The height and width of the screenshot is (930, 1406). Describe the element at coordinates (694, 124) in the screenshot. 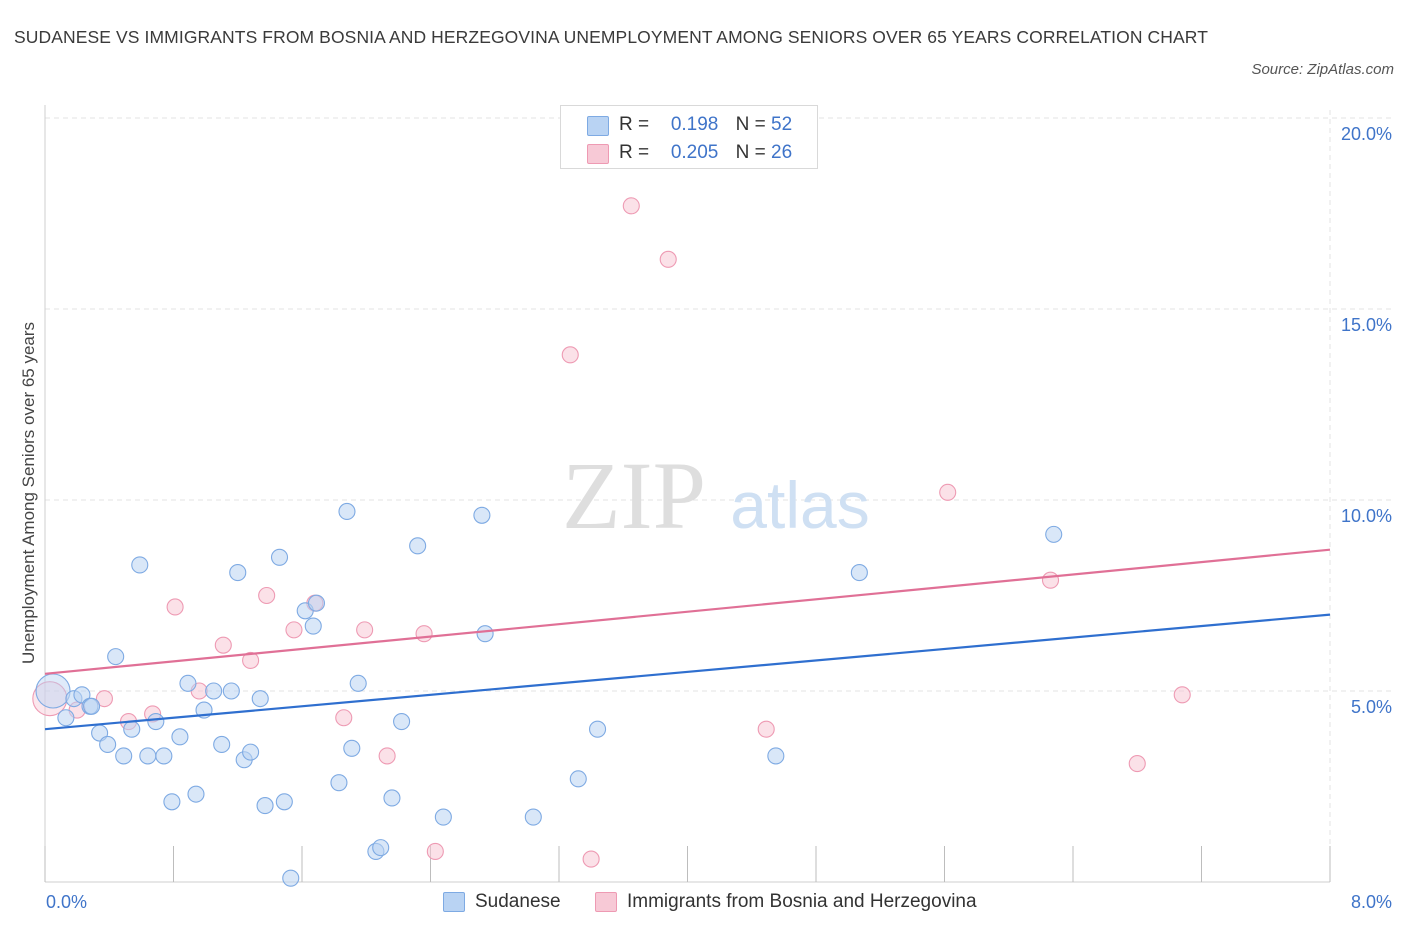

I see `legend-r-value: 0.198` at that location.